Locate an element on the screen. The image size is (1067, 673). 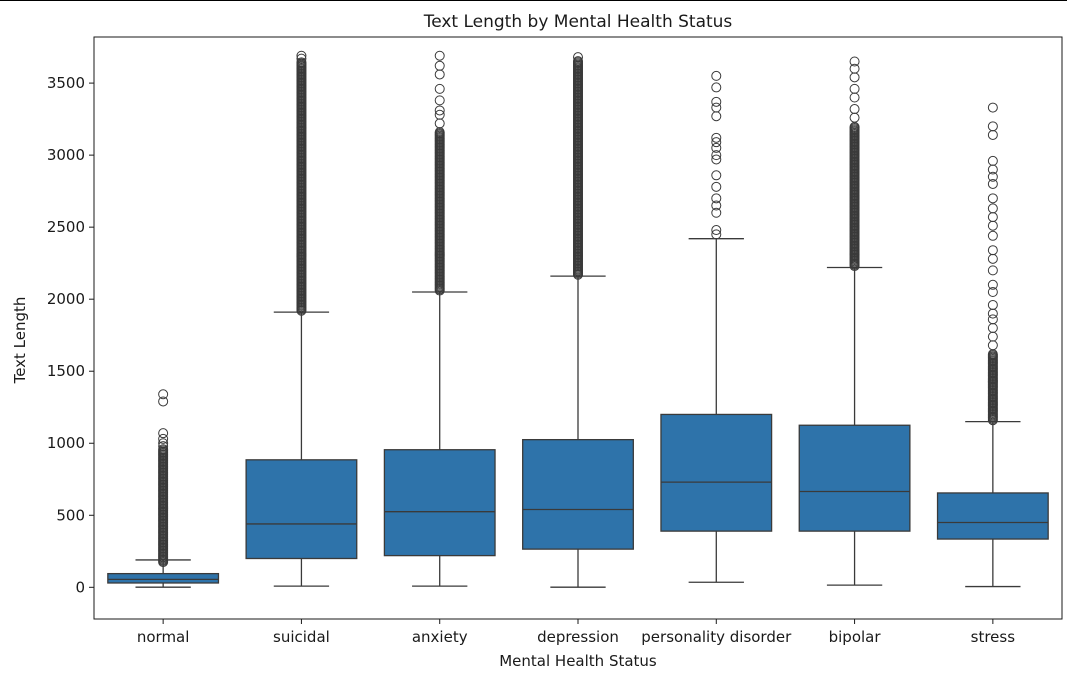
y-tick-label: 0 is located at coordinates (80, 587).